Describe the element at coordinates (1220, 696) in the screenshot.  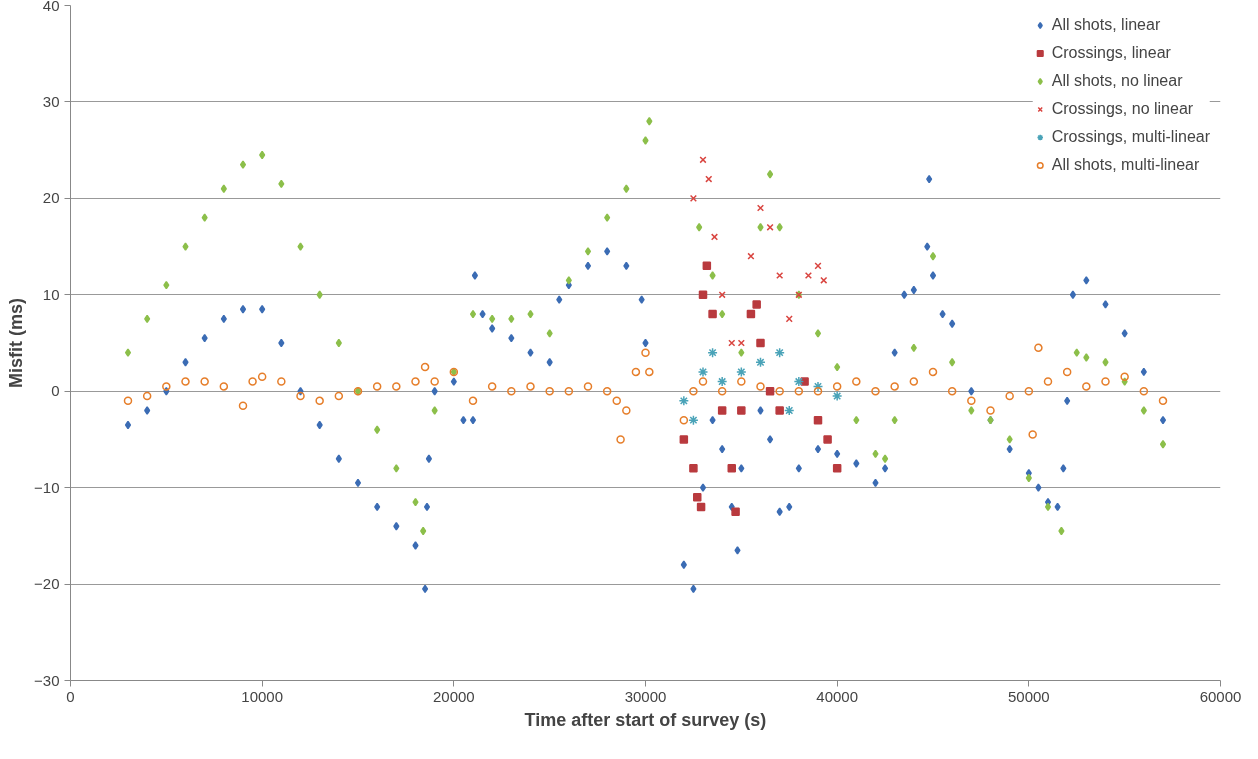
I see `x-tick-label: 60000` at that location.